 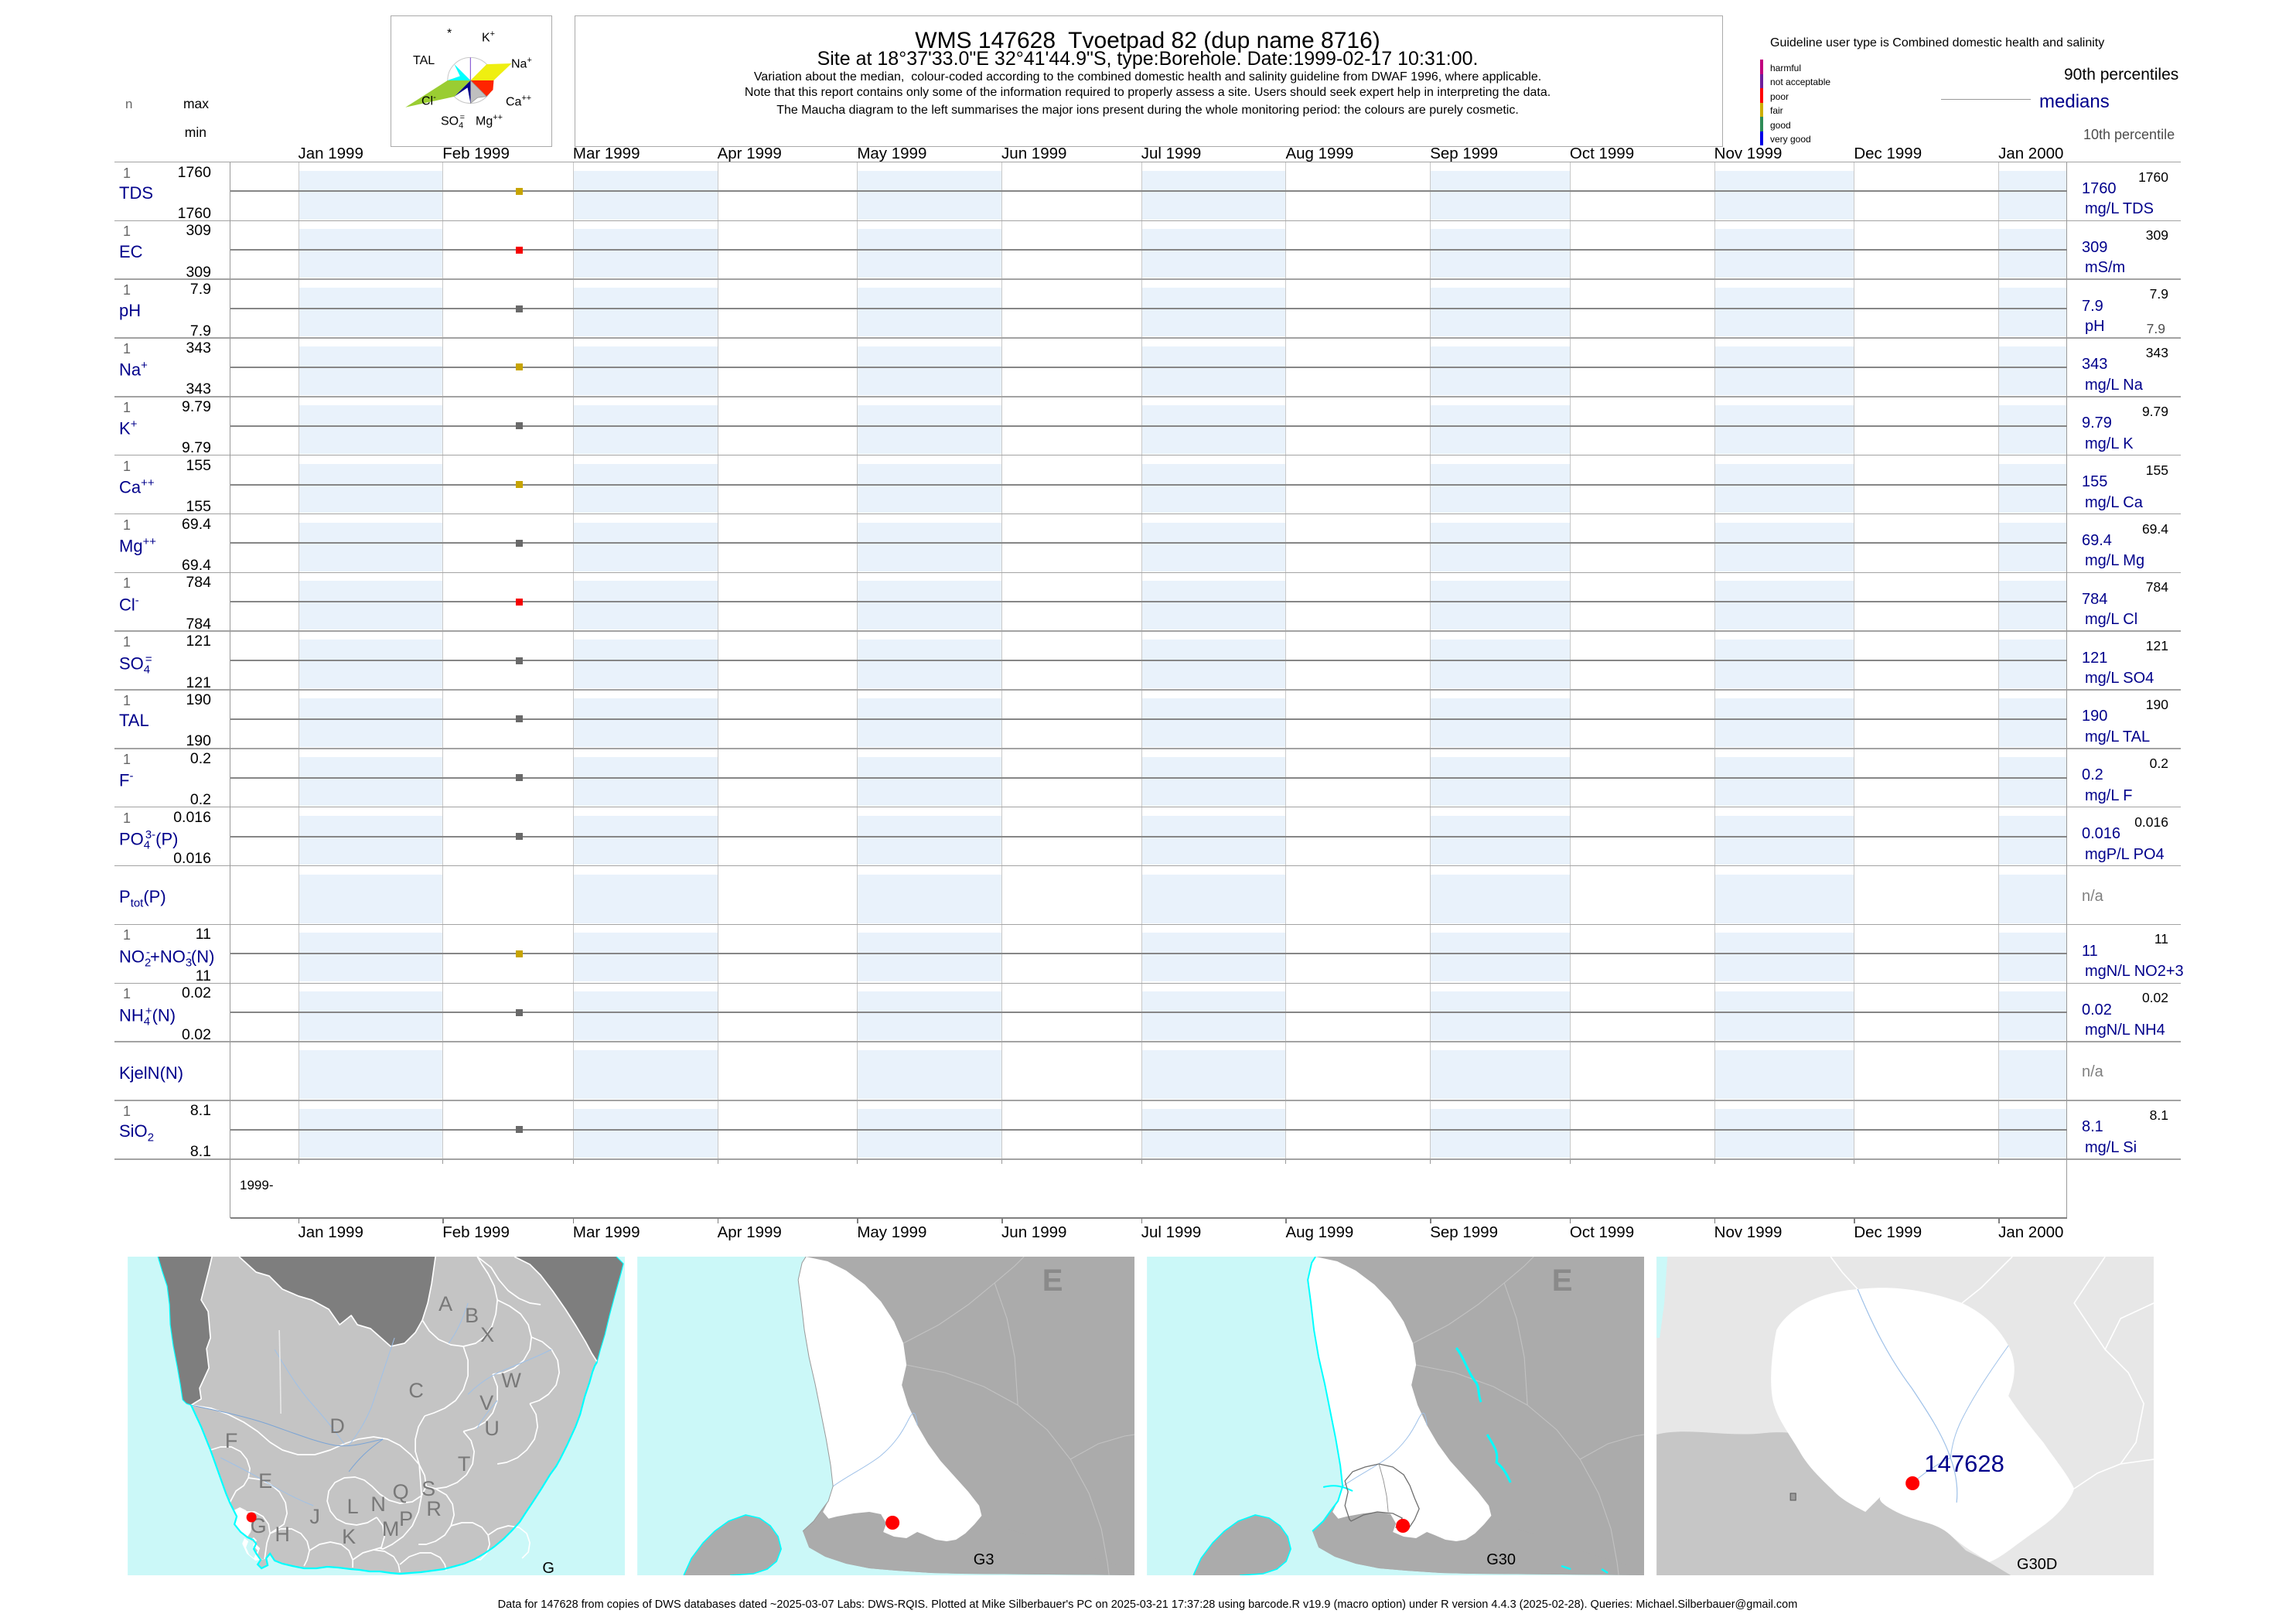 What do you see at coordinates (2119, 209) in the screenshot?
I see `median-unit: mg/L TDS` at bounding box center [2119, 209].